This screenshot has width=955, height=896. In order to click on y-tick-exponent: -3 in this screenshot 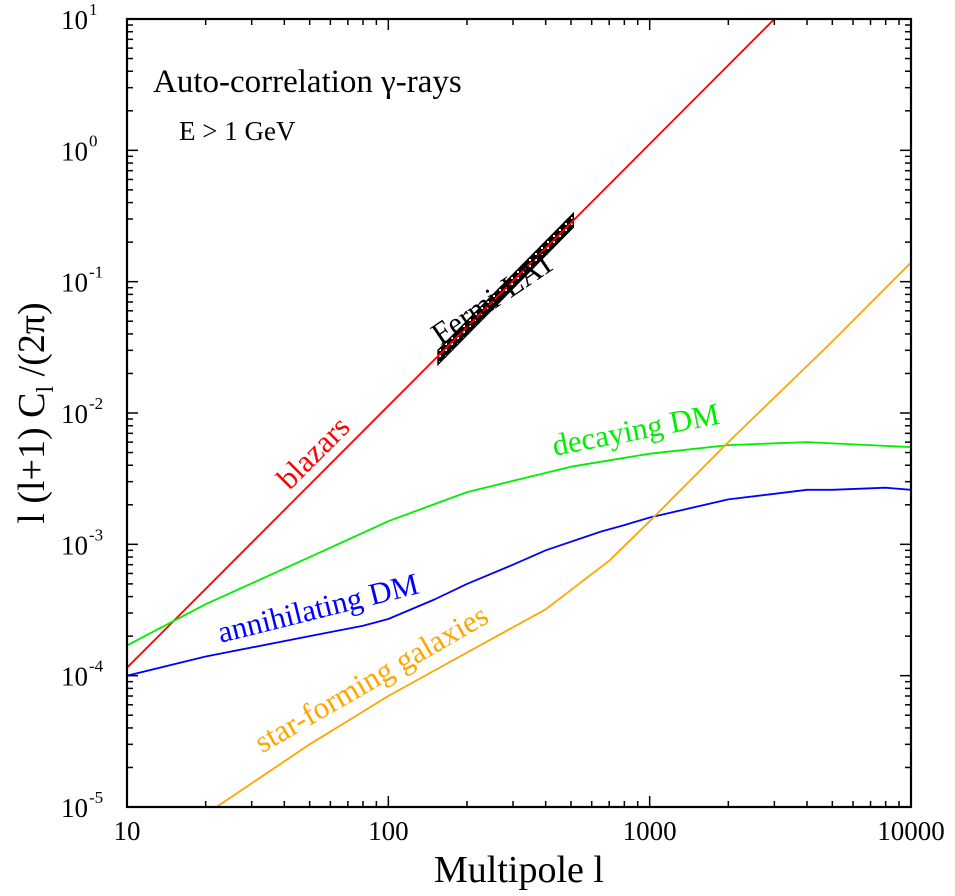, I will do `click(96, 534)`.